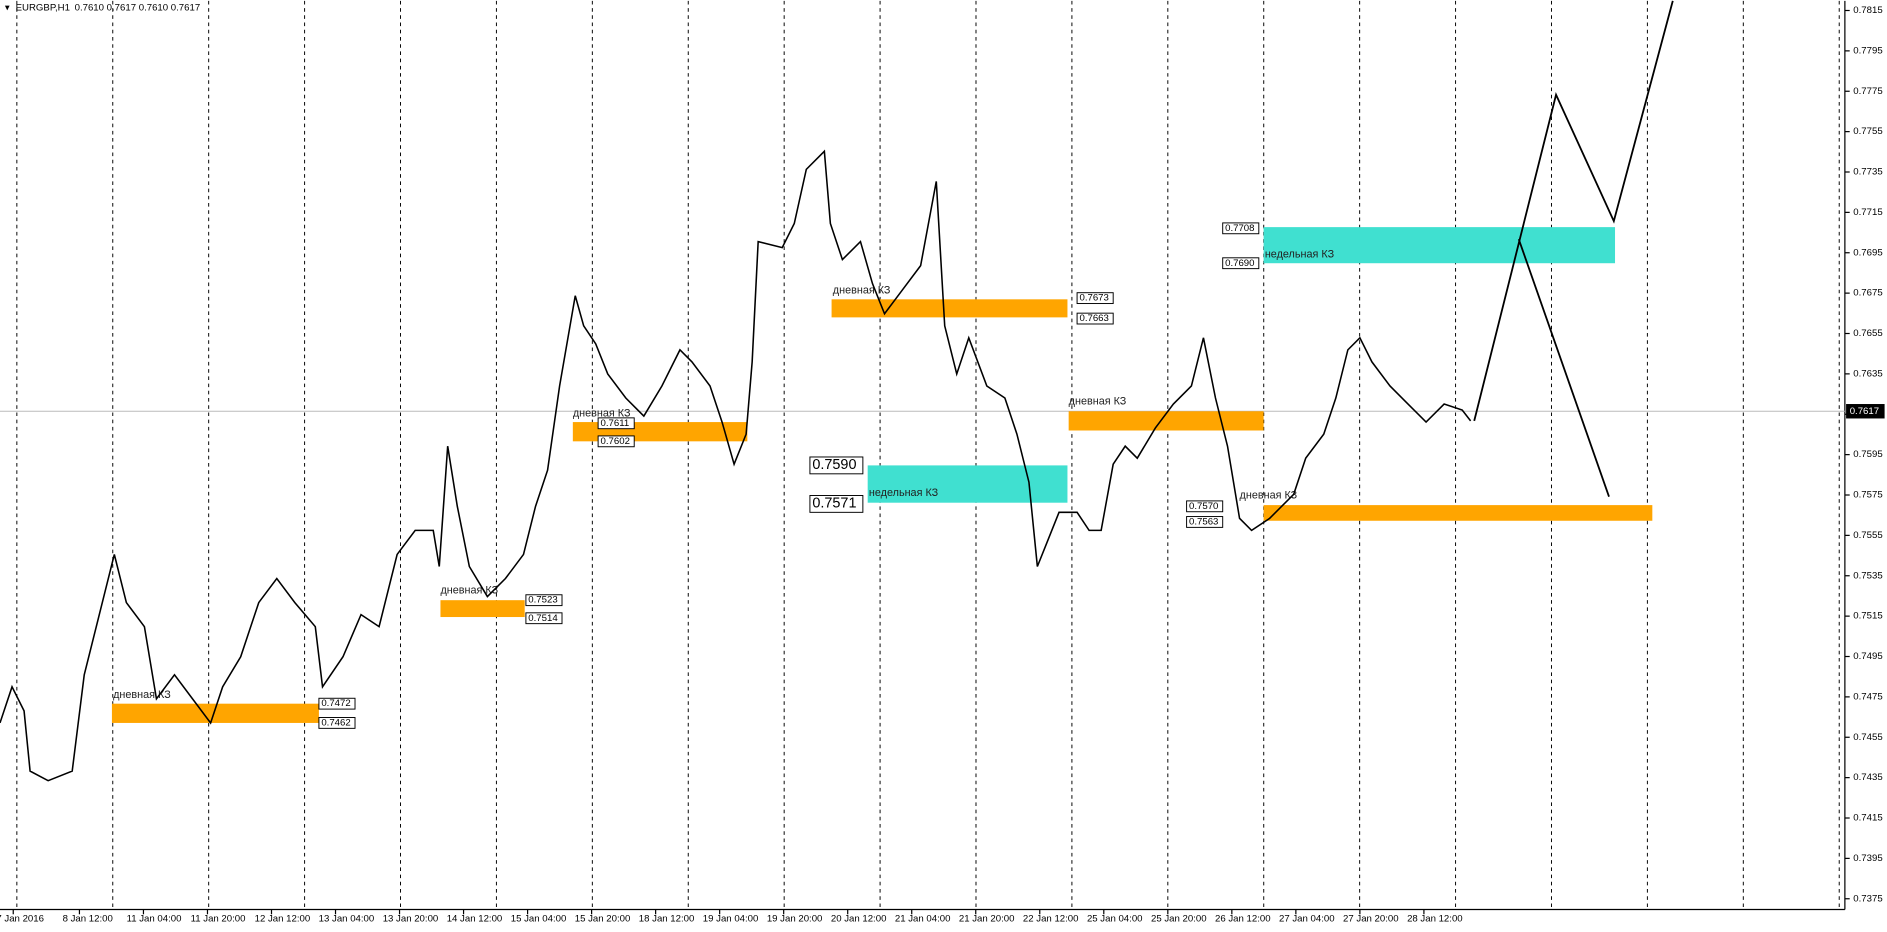  Describe the element at coordinates (1867, 898) in the screenshot. I see `price-label: 0.7375` at that location.